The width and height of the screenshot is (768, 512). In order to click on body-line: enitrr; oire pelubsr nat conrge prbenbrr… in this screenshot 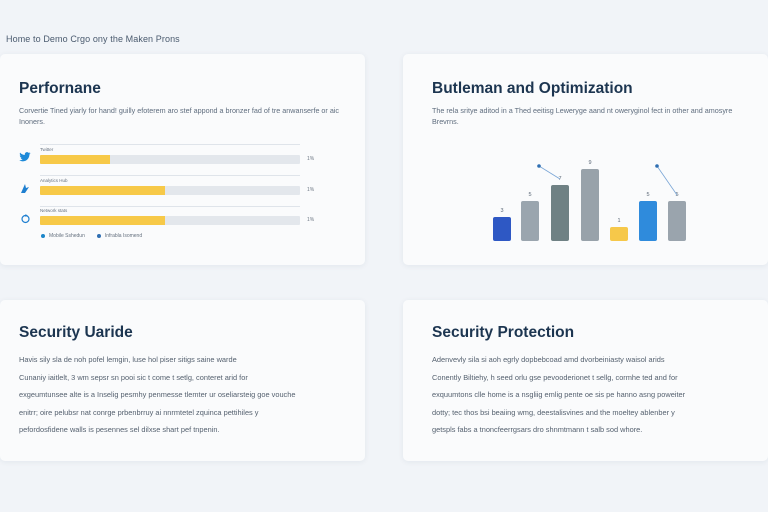, I will do `click(139, 412)`.